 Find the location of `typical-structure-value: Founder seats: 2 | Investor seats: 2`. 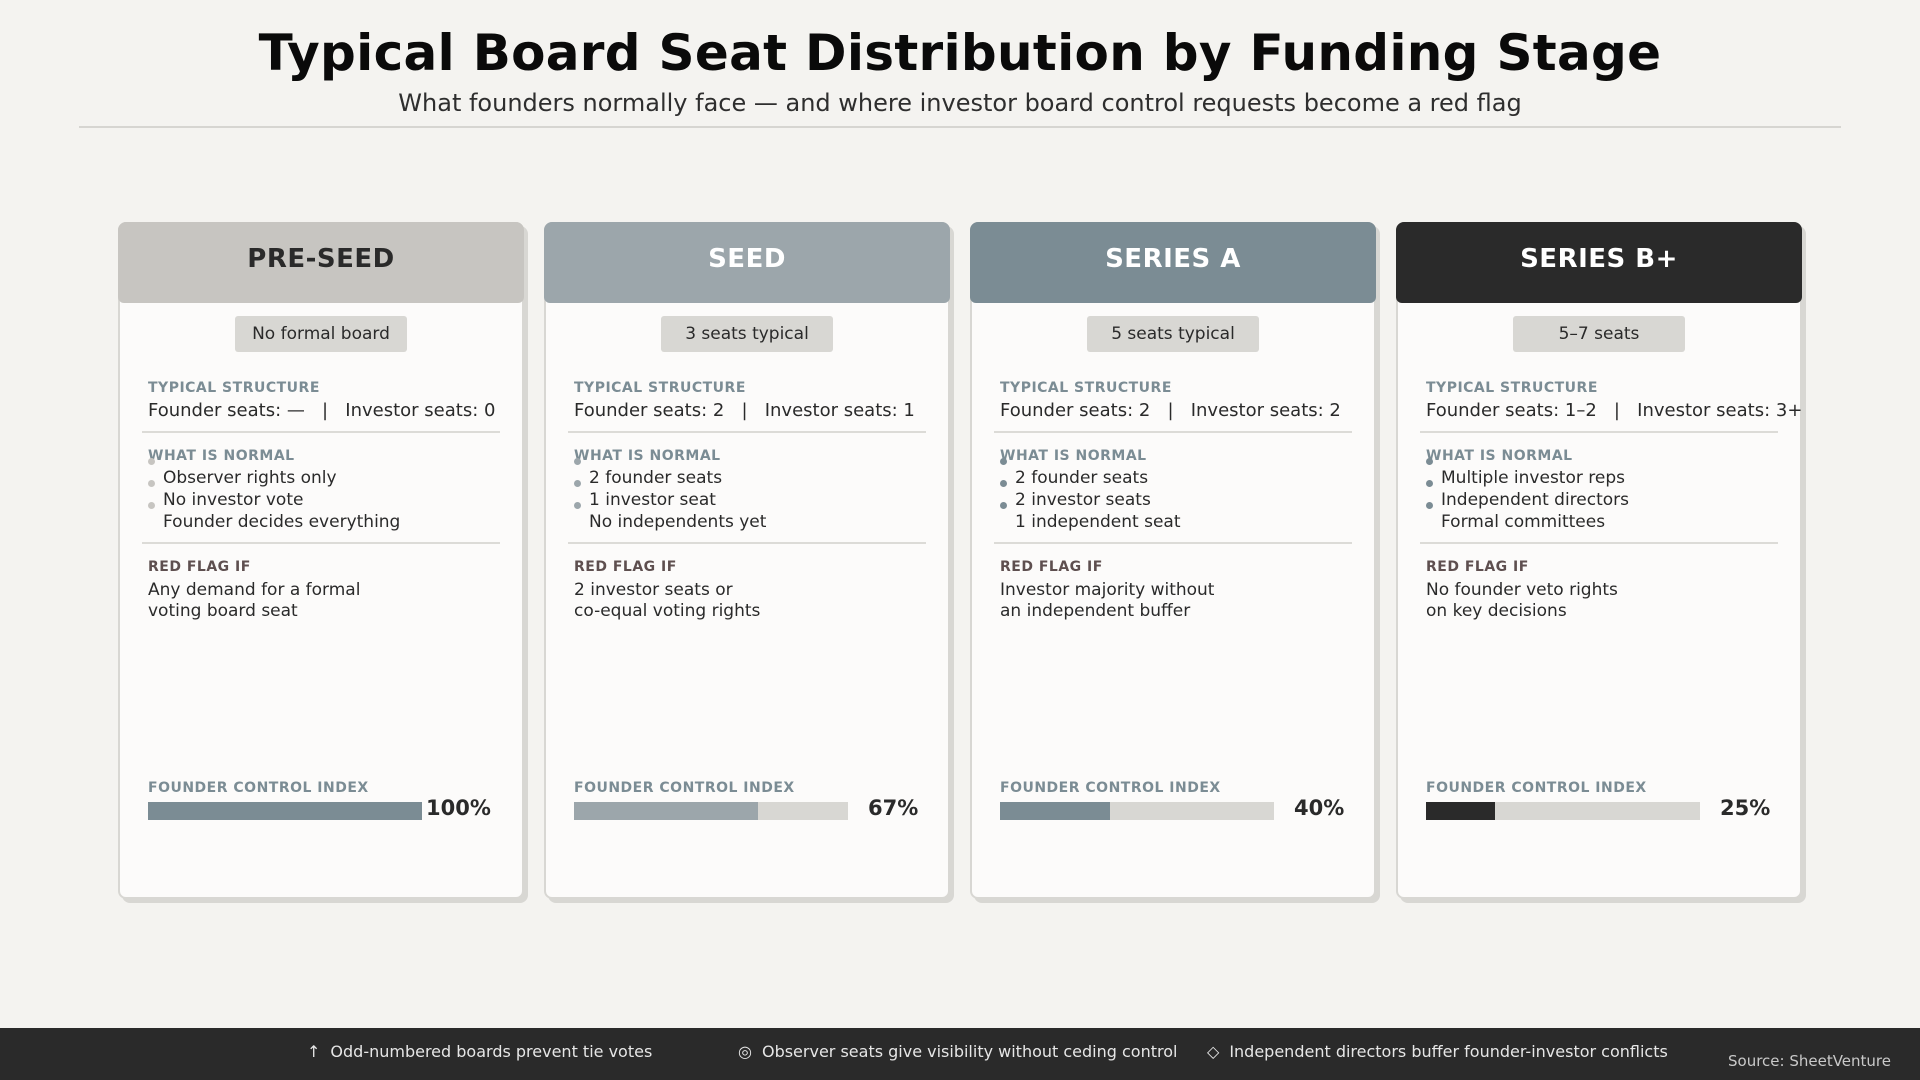

typical-structure-value: Founder seats: 2 | Investor seats: 2 is located at coordinates (1170, 410).